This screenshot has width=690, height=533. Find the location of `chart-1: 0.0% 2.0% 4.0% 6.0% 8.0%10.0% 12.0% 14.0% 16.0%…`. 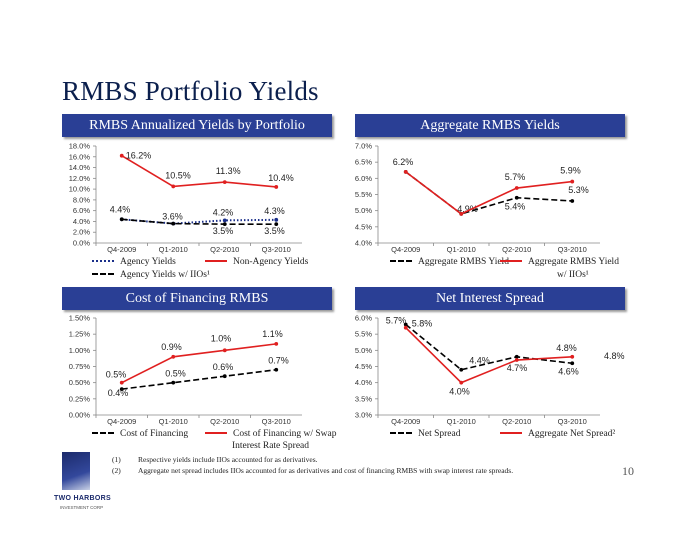

chart-1: 0.0% 2.0% 4.0% 6.0% 8.0%10.0% 12.0% 14.0% 16.0%… is located at coordinates (185, 198).